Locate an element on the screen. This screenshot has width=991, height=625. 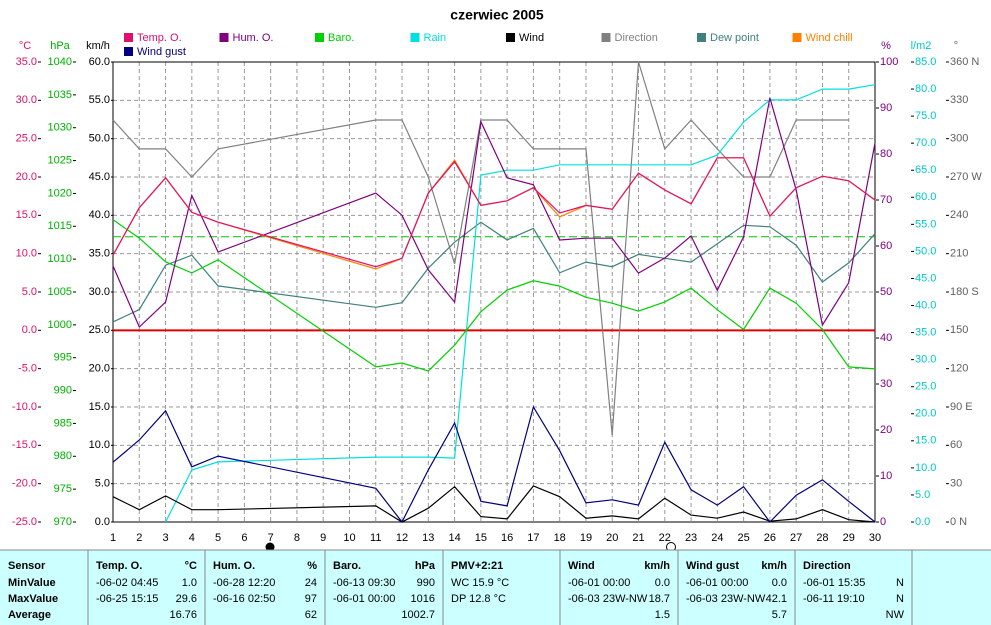
y-tick-label: 150 is located at coordinates (959, 330).